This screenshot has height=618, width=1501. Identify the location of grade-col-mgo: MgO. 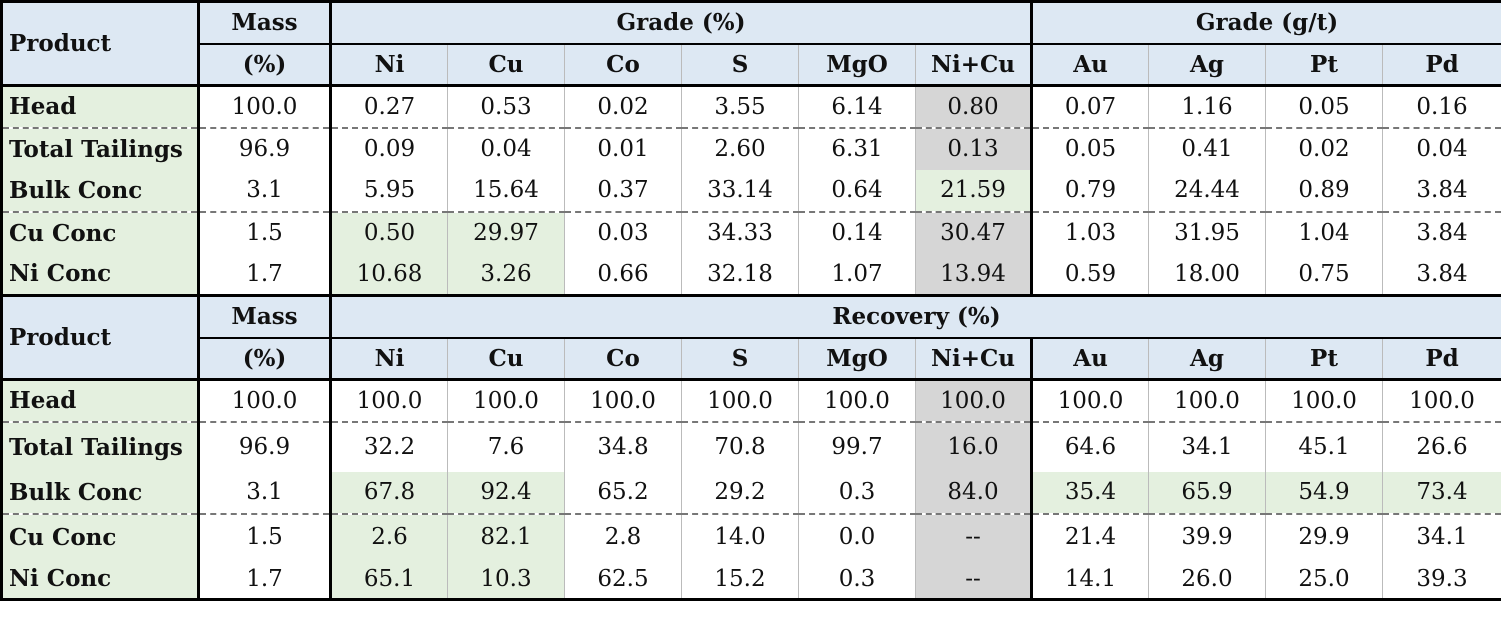
(857, 64).